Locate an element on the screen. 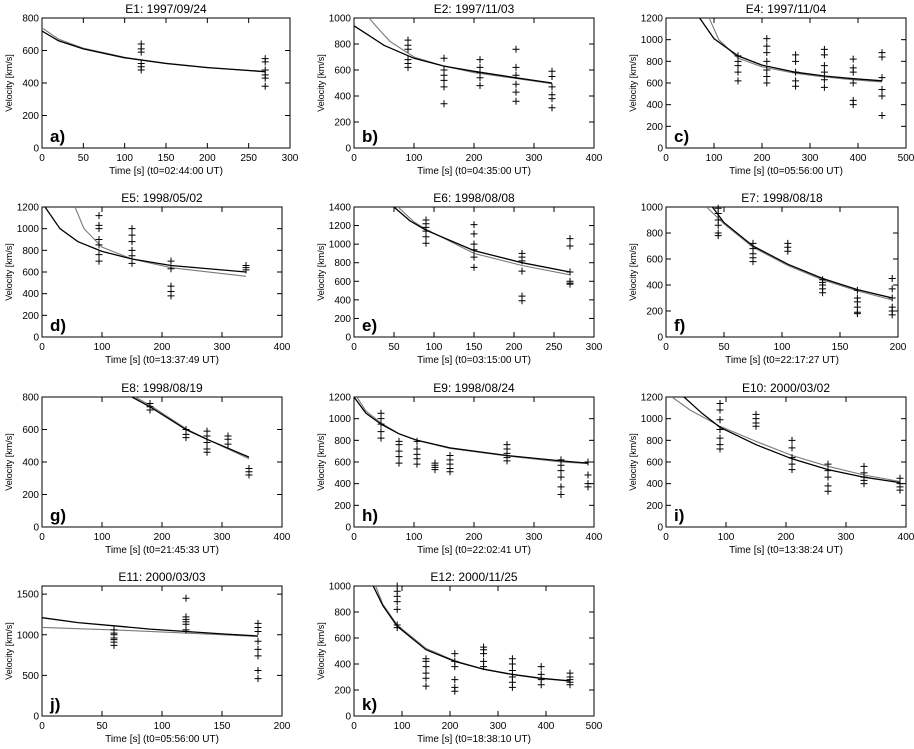  y-tick-label: 1200 is located at coordinates (340, 226).